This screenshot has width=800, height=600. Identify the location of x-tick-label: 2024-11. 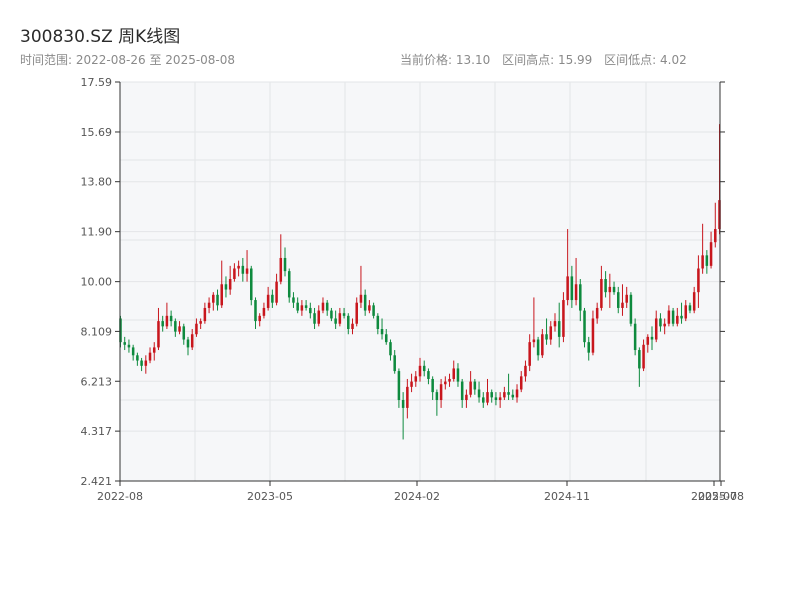
(567, 496).